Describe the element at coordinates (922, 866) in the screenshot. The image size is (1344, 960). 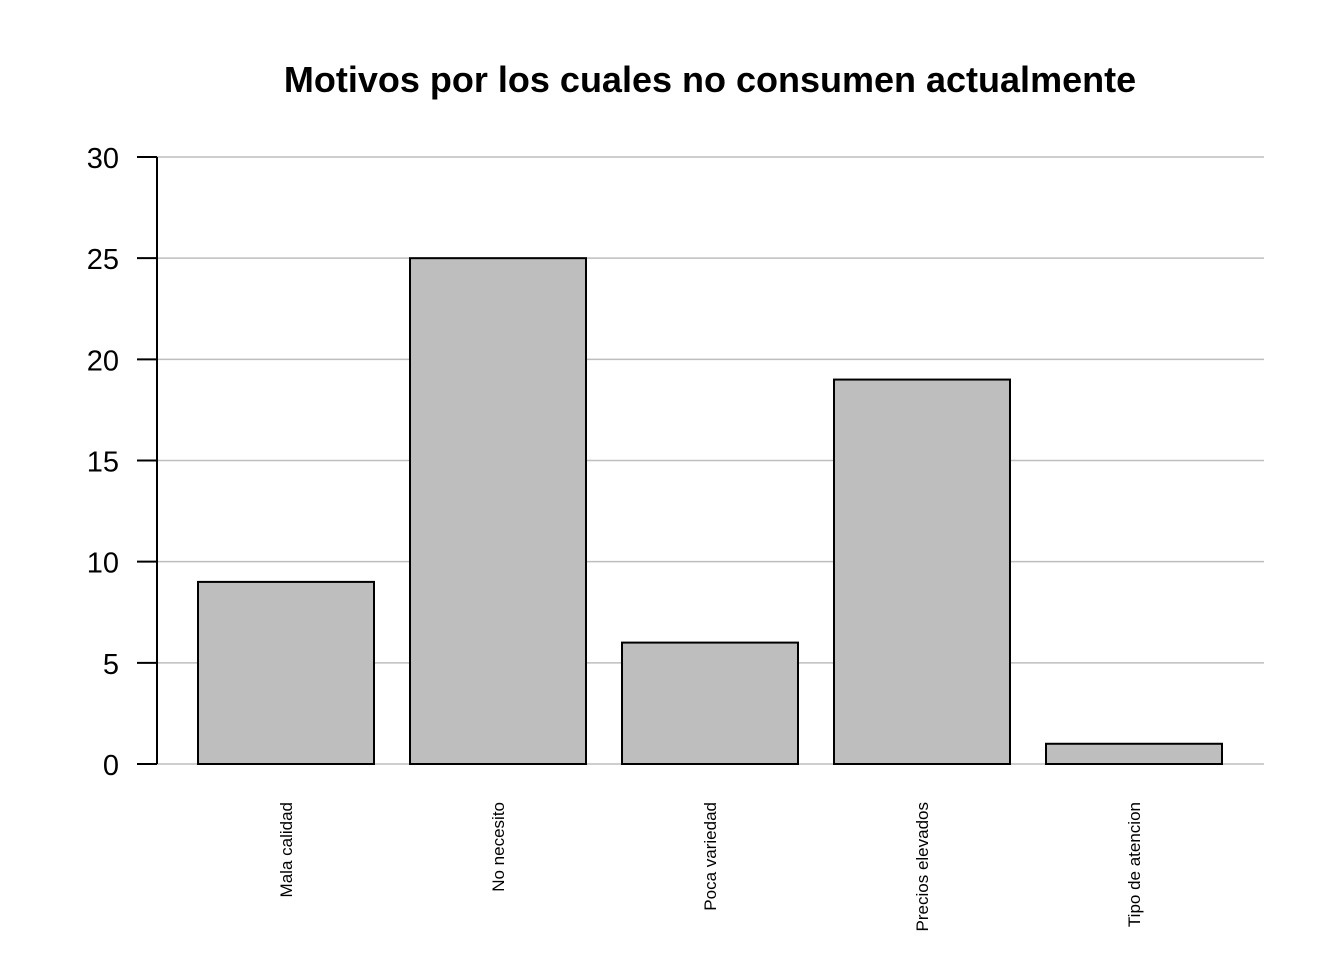
I see `x-tick-label: Precios elevados` at that location.